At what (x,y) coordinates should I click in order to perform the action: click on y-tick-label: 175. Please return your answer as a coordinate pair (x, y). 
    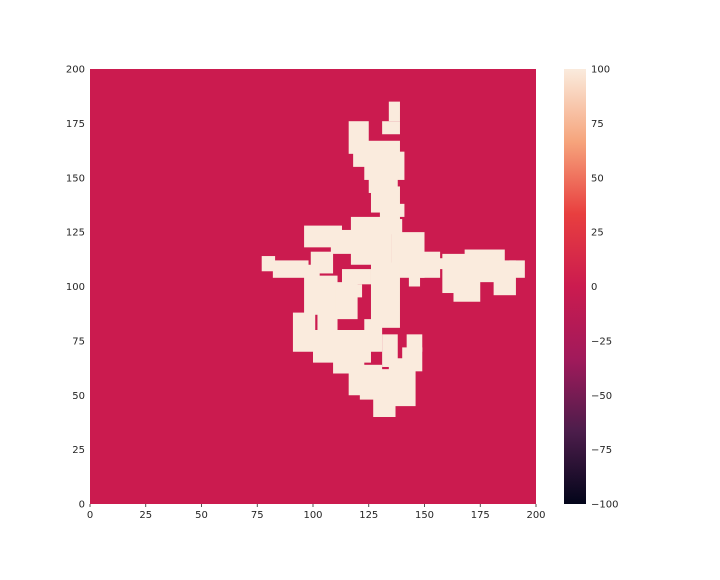
    Looking at the image, I should click on (75, 124).